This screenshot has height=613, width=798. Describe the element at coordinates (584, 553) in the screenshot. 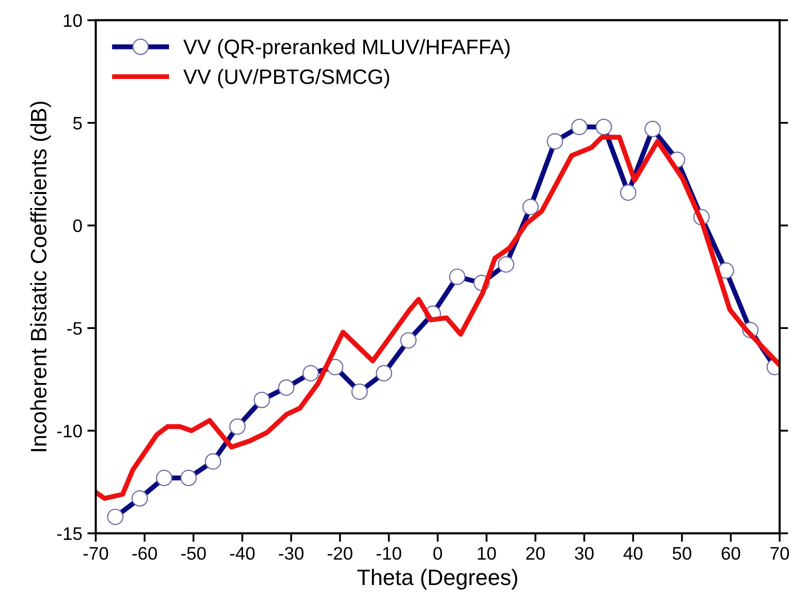

I see `x-tick-label: 30` at that location.